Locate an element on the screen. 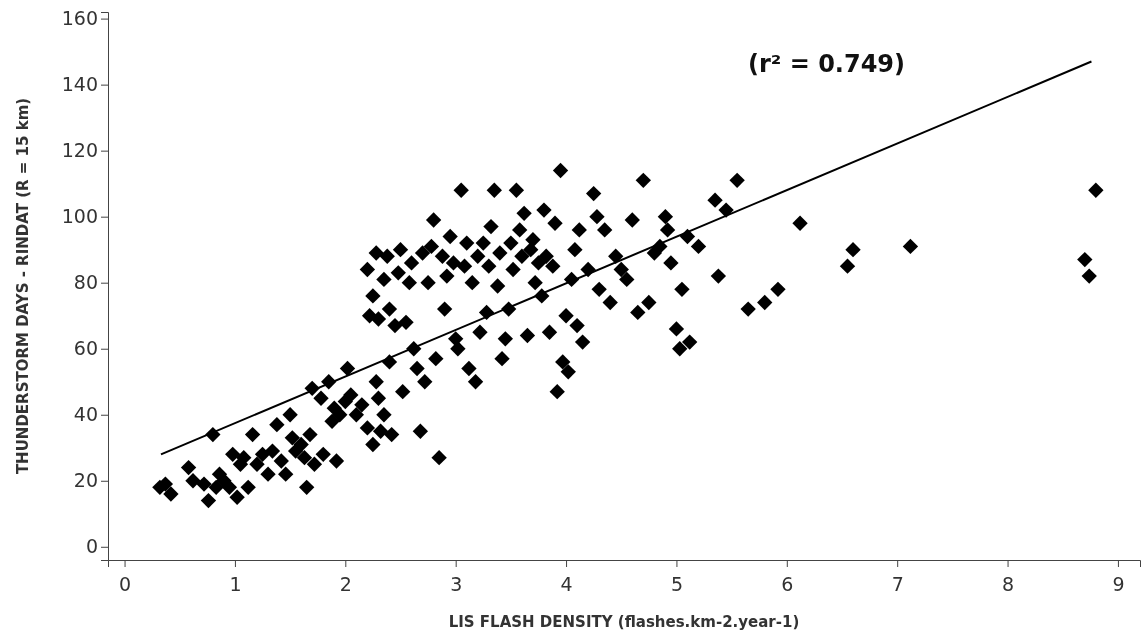  y-tick-label: 40 is located at coordinates (85, 414).